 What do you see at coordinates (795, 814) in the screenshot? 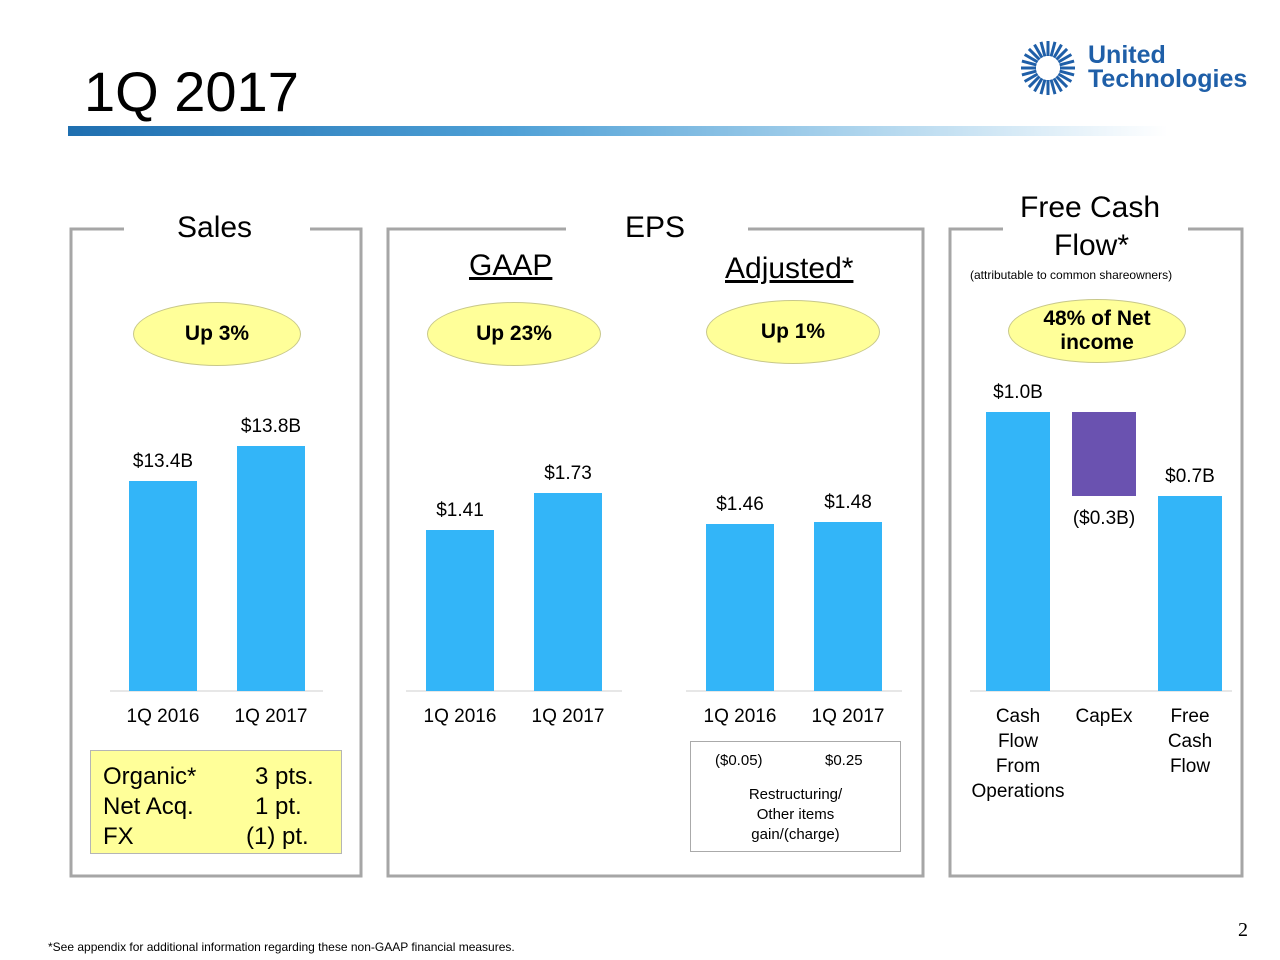
I see `restructuring-label-line2: Other items` at bounding box center [795, 814].